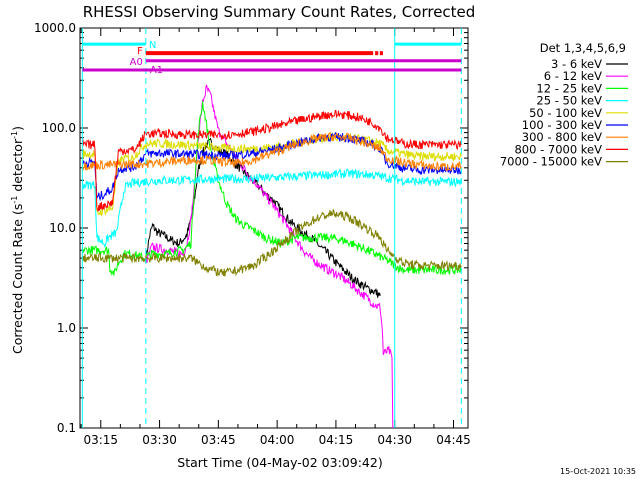 The height and width of the screenshot is (480, 640). I want to click on timestamp: 15-Oct-2021 10:35, so click(598, 471).